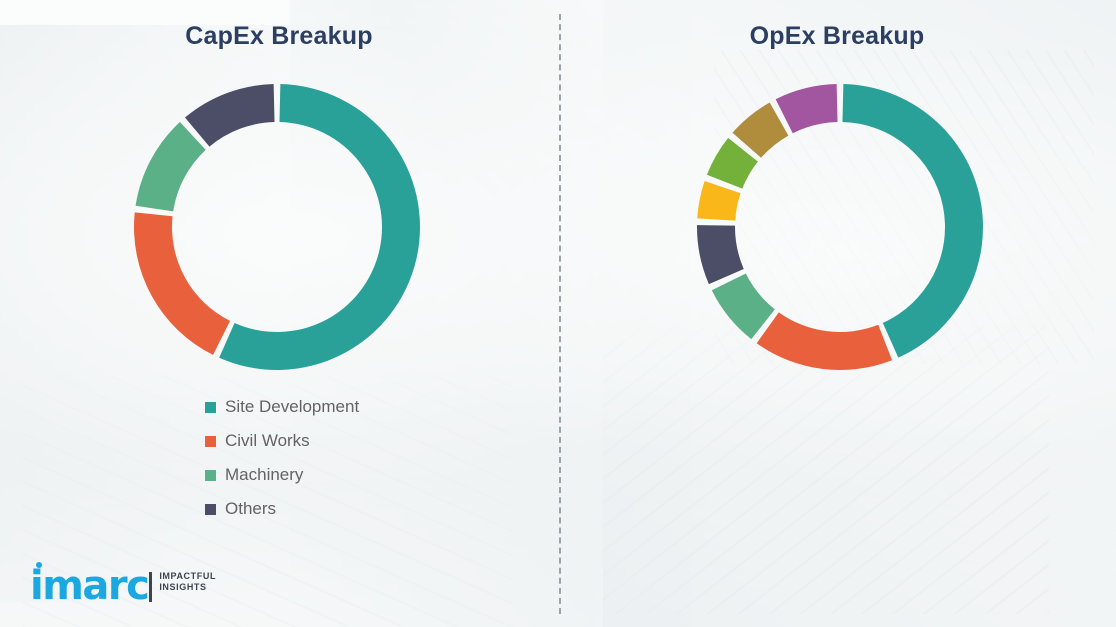 The width and height of the screenshot is (1116, 627). What do you see at coordinates (151, 587) in the screenshot?
I see `logo-divider-bar` at bounding box center [151, 587].